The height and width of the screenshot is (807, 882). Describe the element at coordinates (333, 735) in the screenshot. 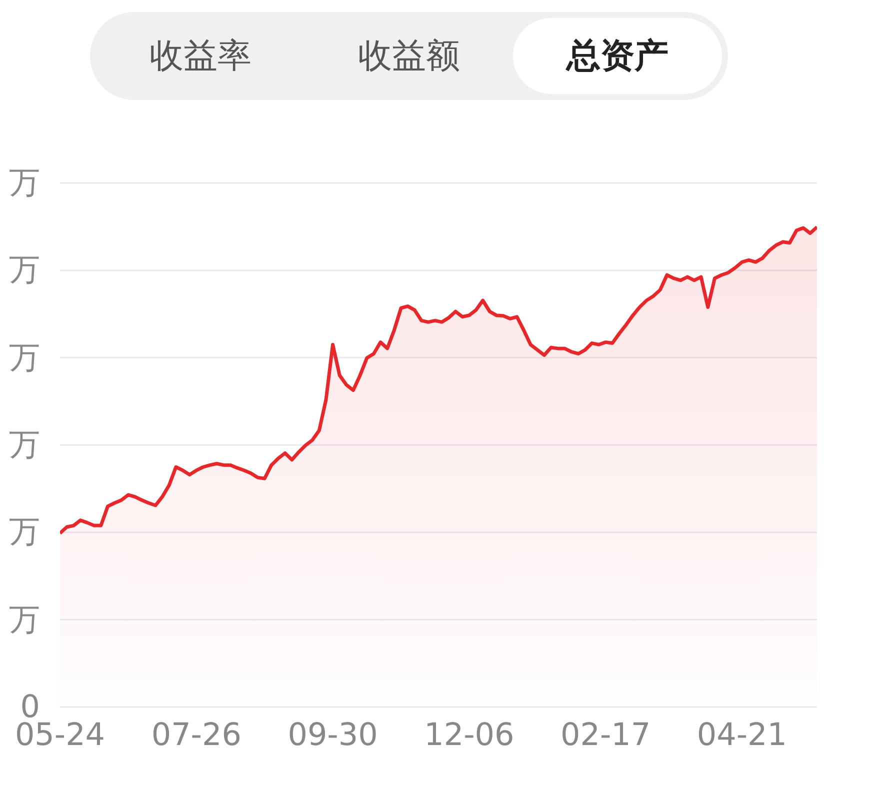

I see `x-tick-label: 09-30` at that location.